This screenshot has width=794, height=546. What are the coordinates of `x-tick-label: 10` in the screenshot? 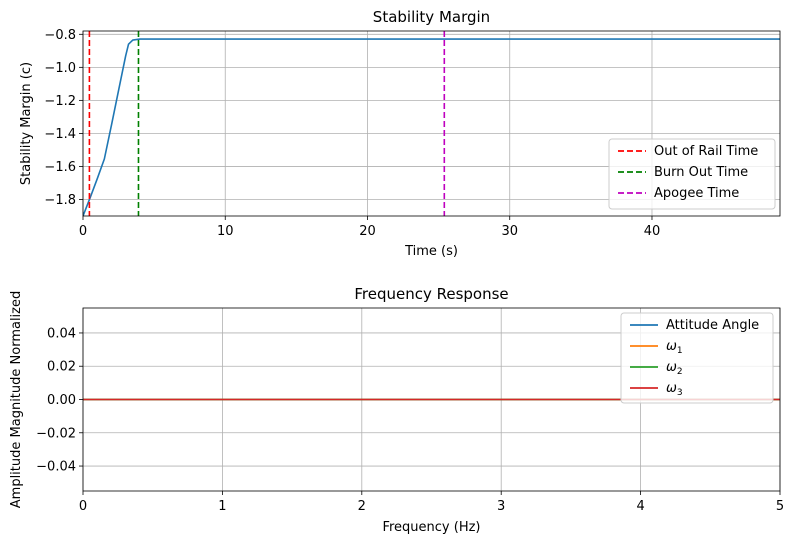 It's located at (225, 231).